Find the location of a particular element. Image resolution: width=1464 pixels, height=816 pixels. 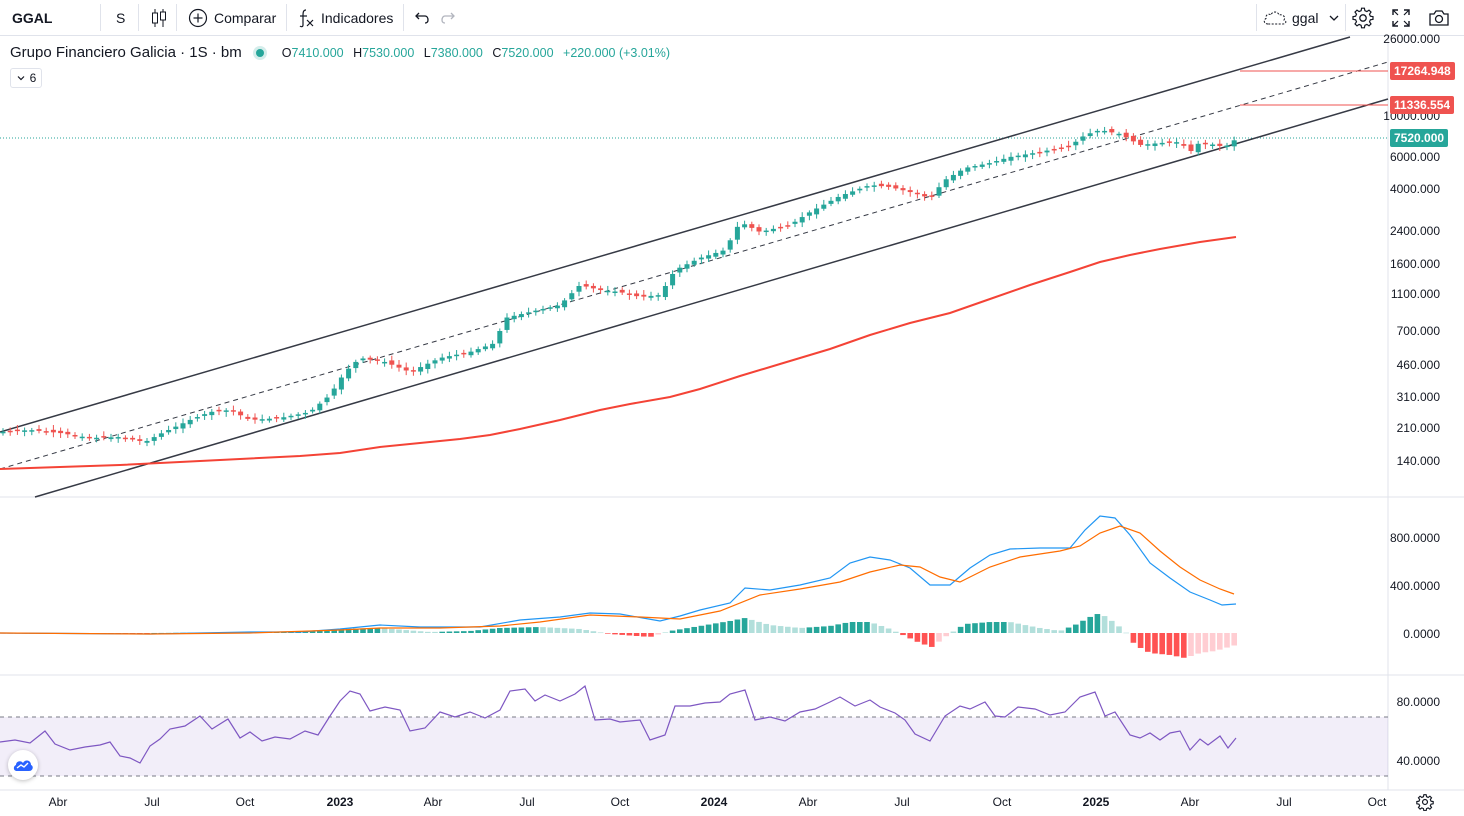

time-tick: Abr is located at coordinates (808, 802).